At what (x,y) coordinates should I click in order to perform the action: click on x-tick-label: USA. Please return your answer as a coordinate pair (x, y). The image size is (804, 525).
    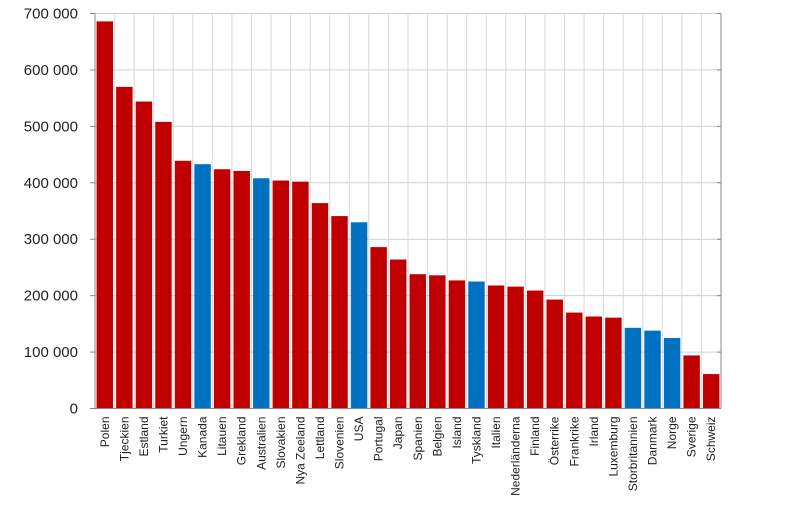
    Looking at the image, I should click on (359, 429).